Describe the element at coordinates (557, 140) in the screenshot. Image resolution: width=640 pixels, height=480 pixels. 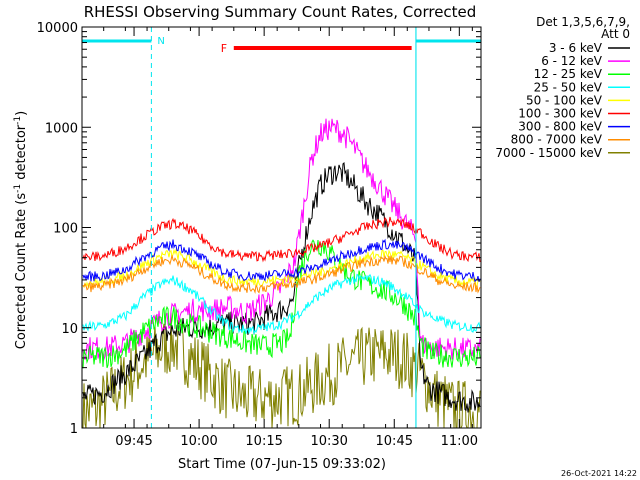
I see `legend-entry-label: 800 - 7000 keV` at that location.